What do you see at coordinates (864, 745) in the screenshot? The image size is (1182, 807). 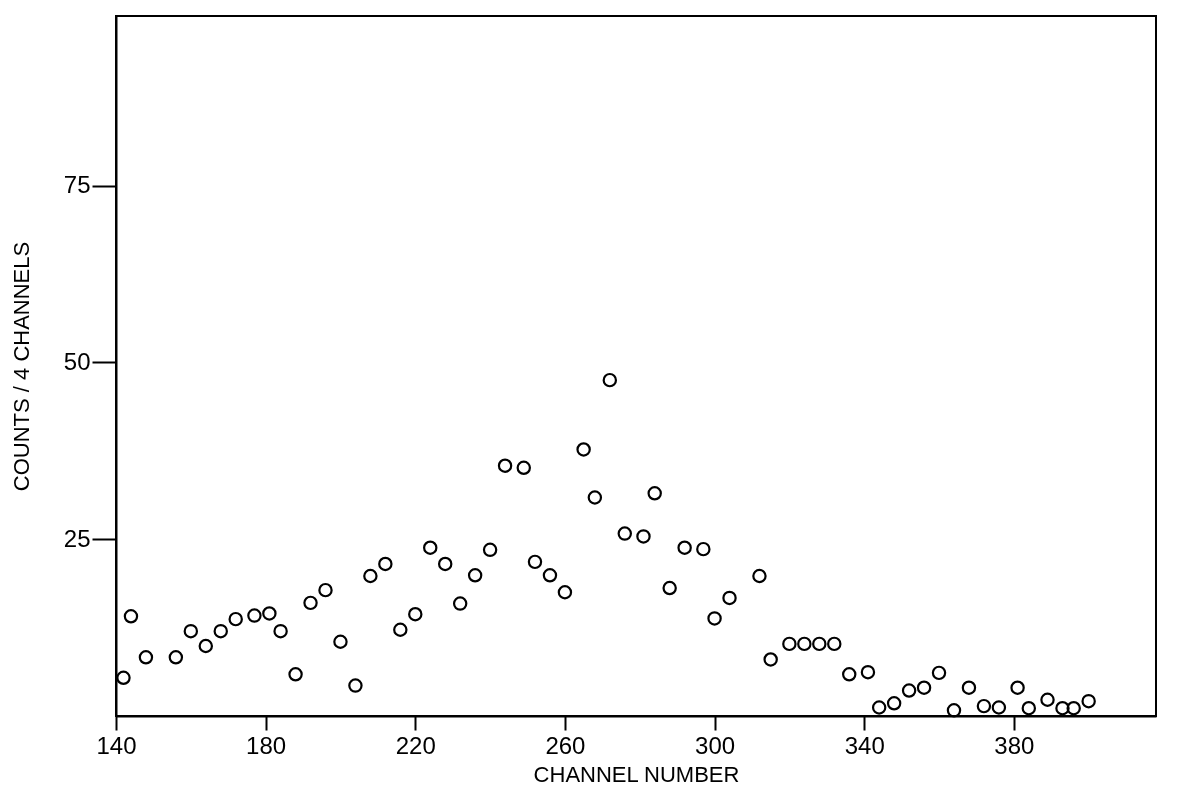 I see `x-tick-label: 340` at bounding box center [864, 745].